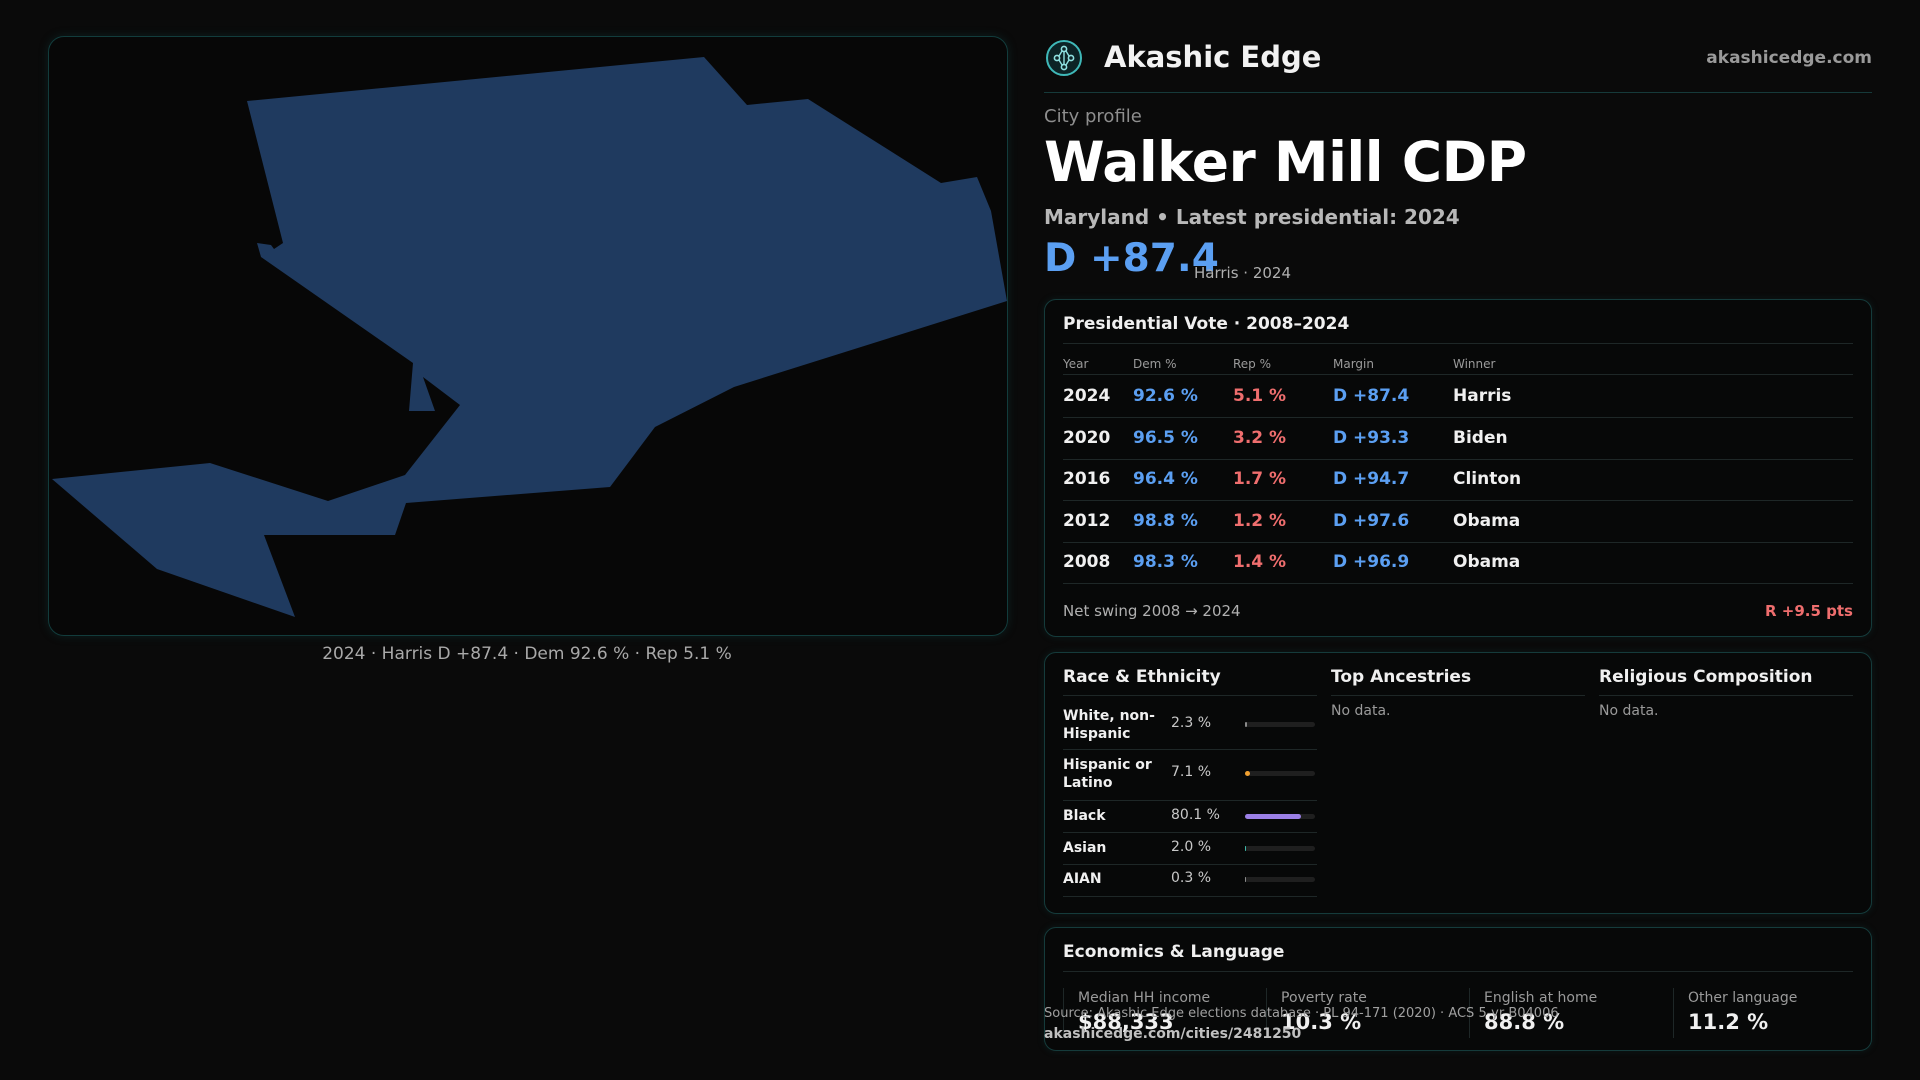  I want to click on stat-label: English at home, so click(1541, 998).